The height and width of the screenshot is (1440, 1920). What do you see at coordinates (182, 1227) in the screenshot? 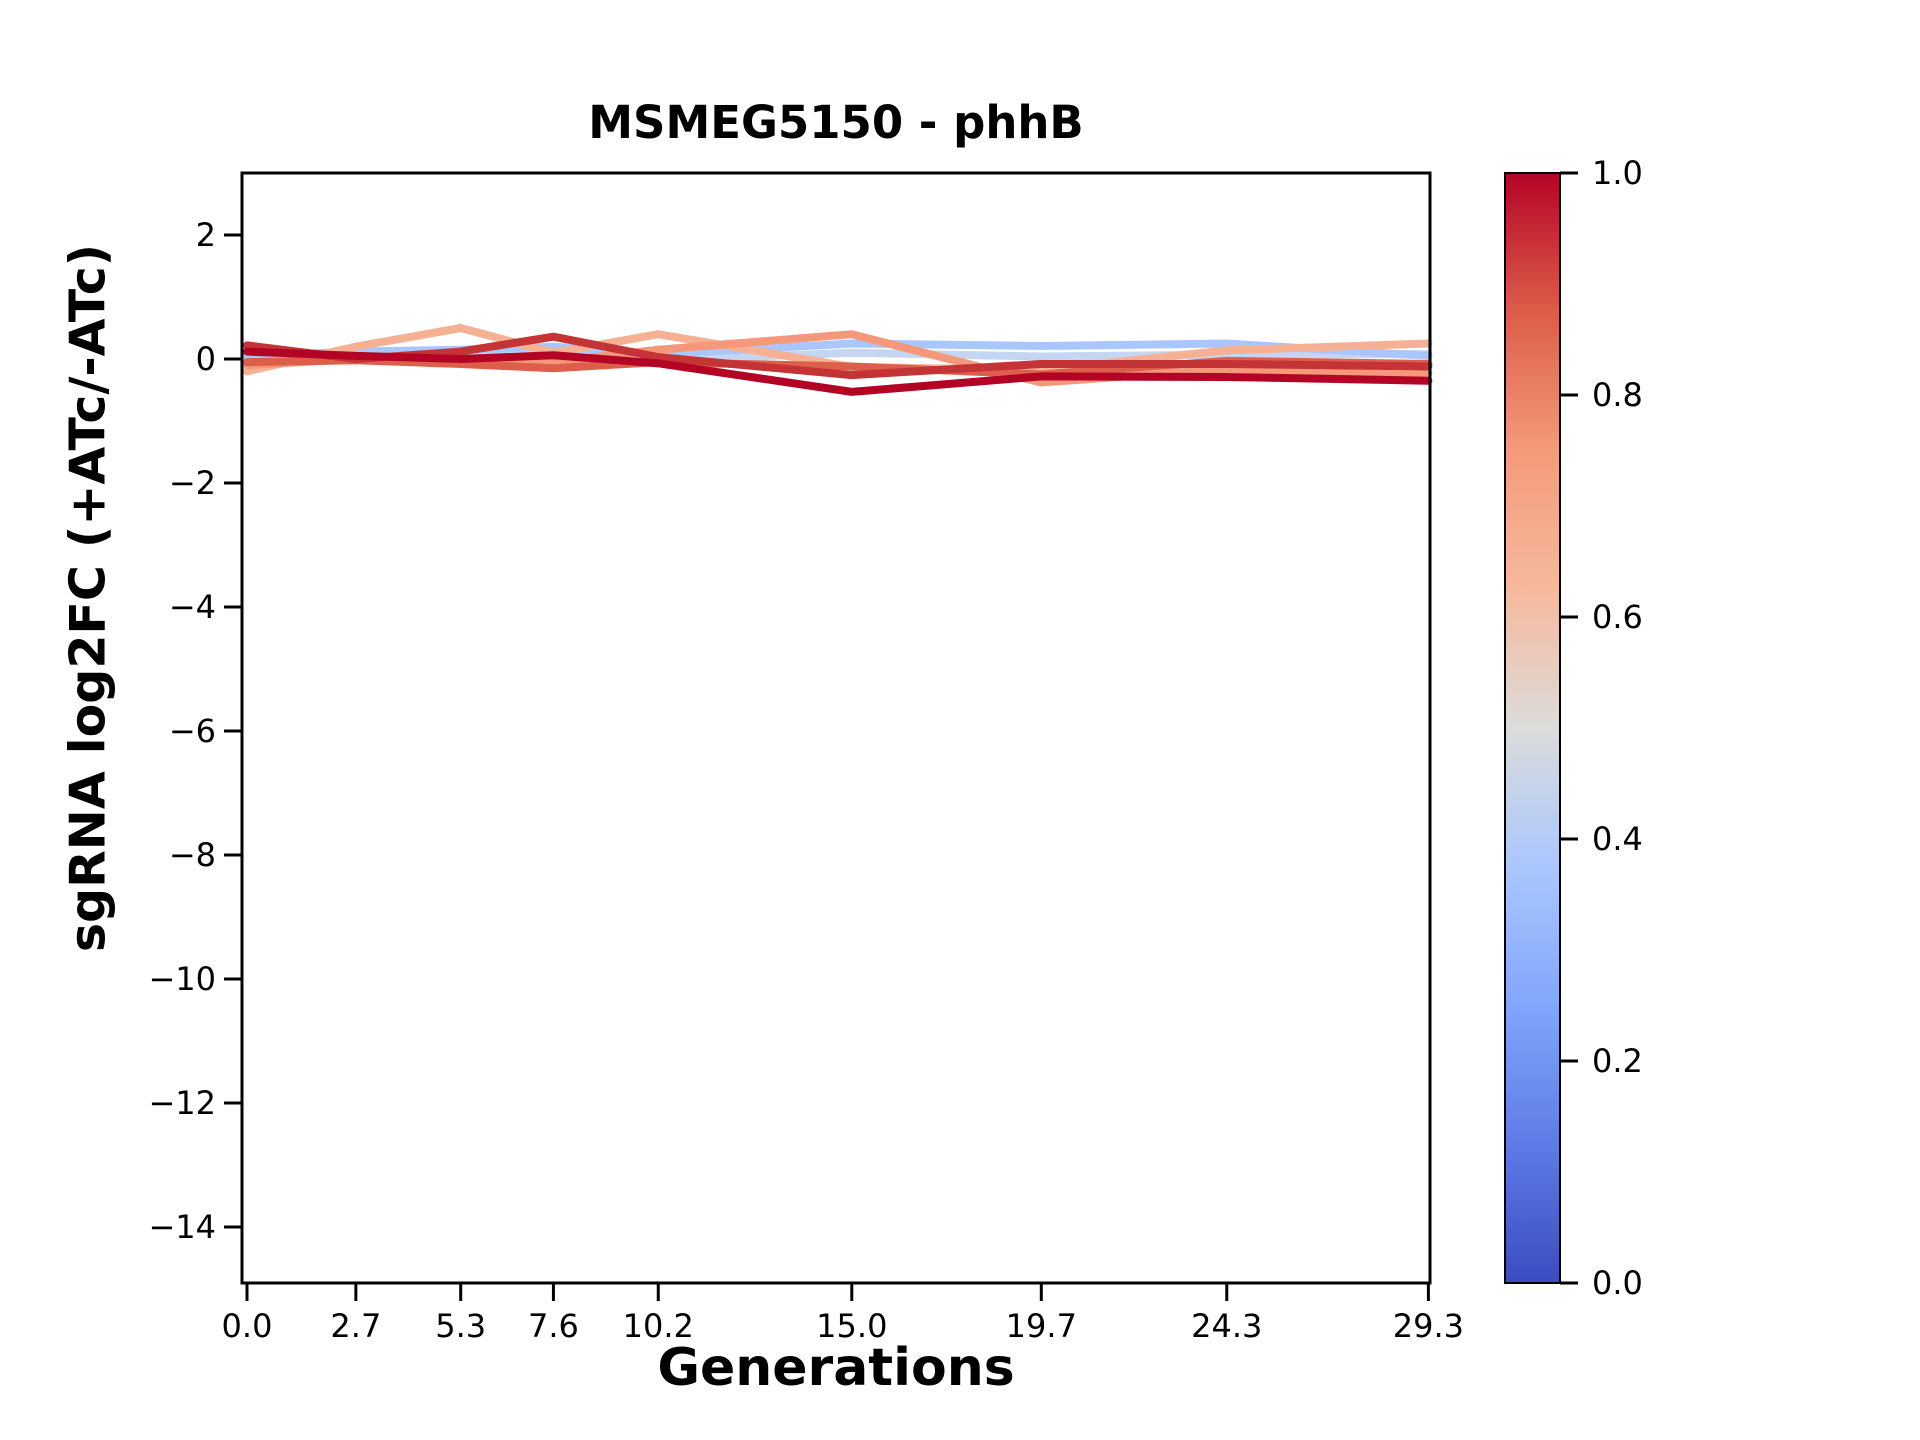
I see `y-tick-label: −14` at bounding box center [182, 1227].